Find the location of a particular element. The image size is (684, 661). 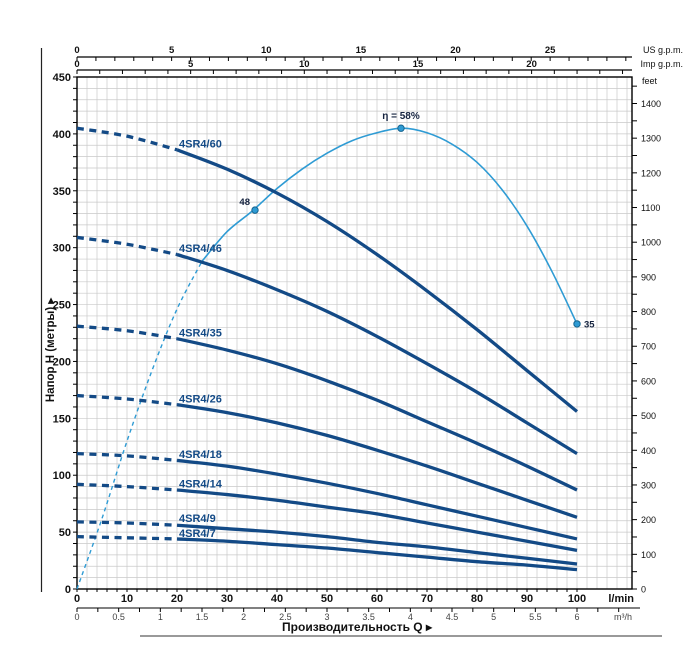

pump-curve-4SR4/9 is located at coordinates (377, 544).